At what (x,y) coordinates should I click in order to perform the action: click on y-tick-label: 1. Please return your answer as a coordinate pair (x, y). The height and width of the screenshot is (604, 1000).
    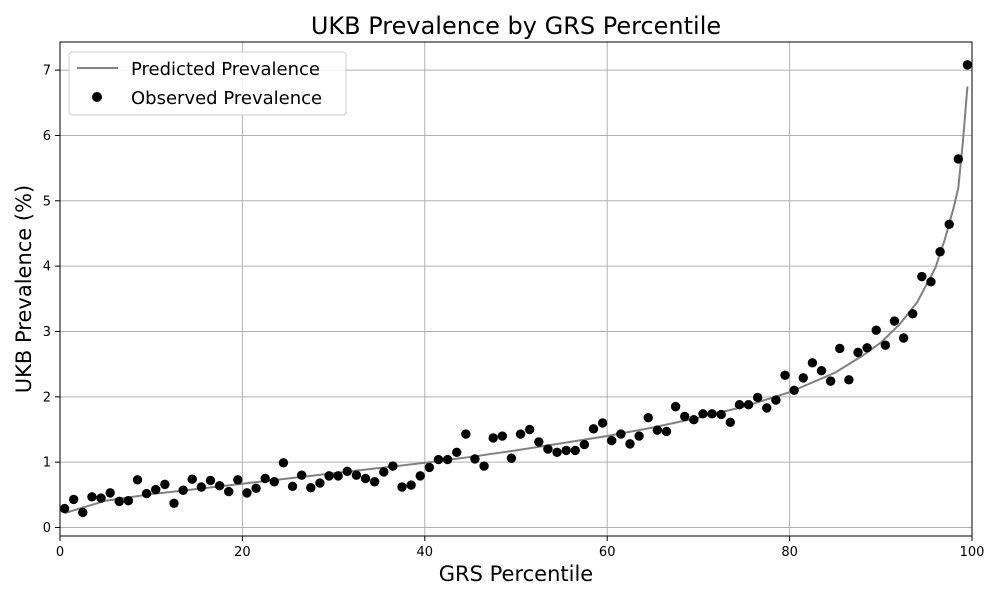
    Looking at the image, I should click on (47, 463).